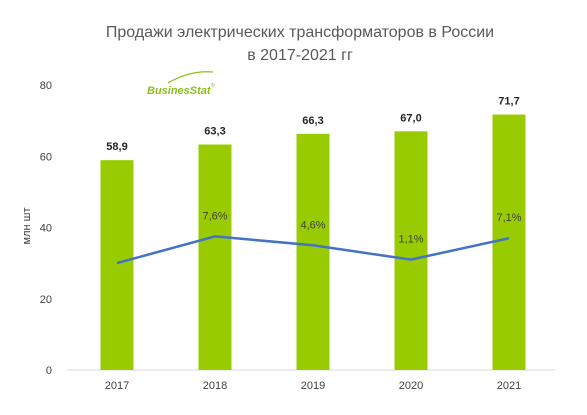 The image size is (587, 415). Describe the element at coordinates (312, 225) in the screenshot. I see `growth-label: 4,6%` at that location.